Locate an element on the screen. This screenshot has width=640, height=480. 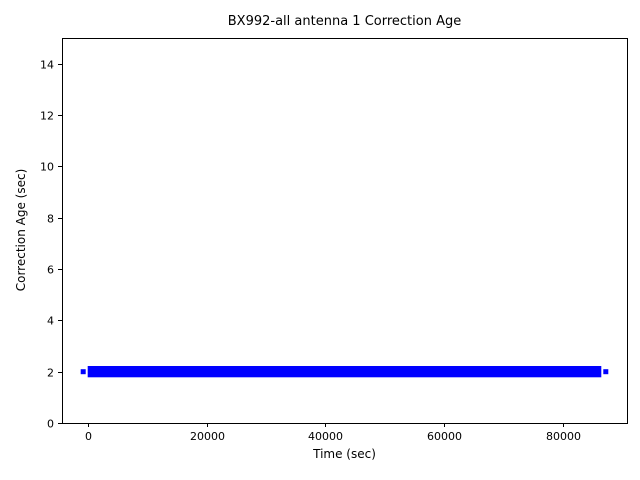
y-tick-label: 0 is located at coordinates (50, 424).